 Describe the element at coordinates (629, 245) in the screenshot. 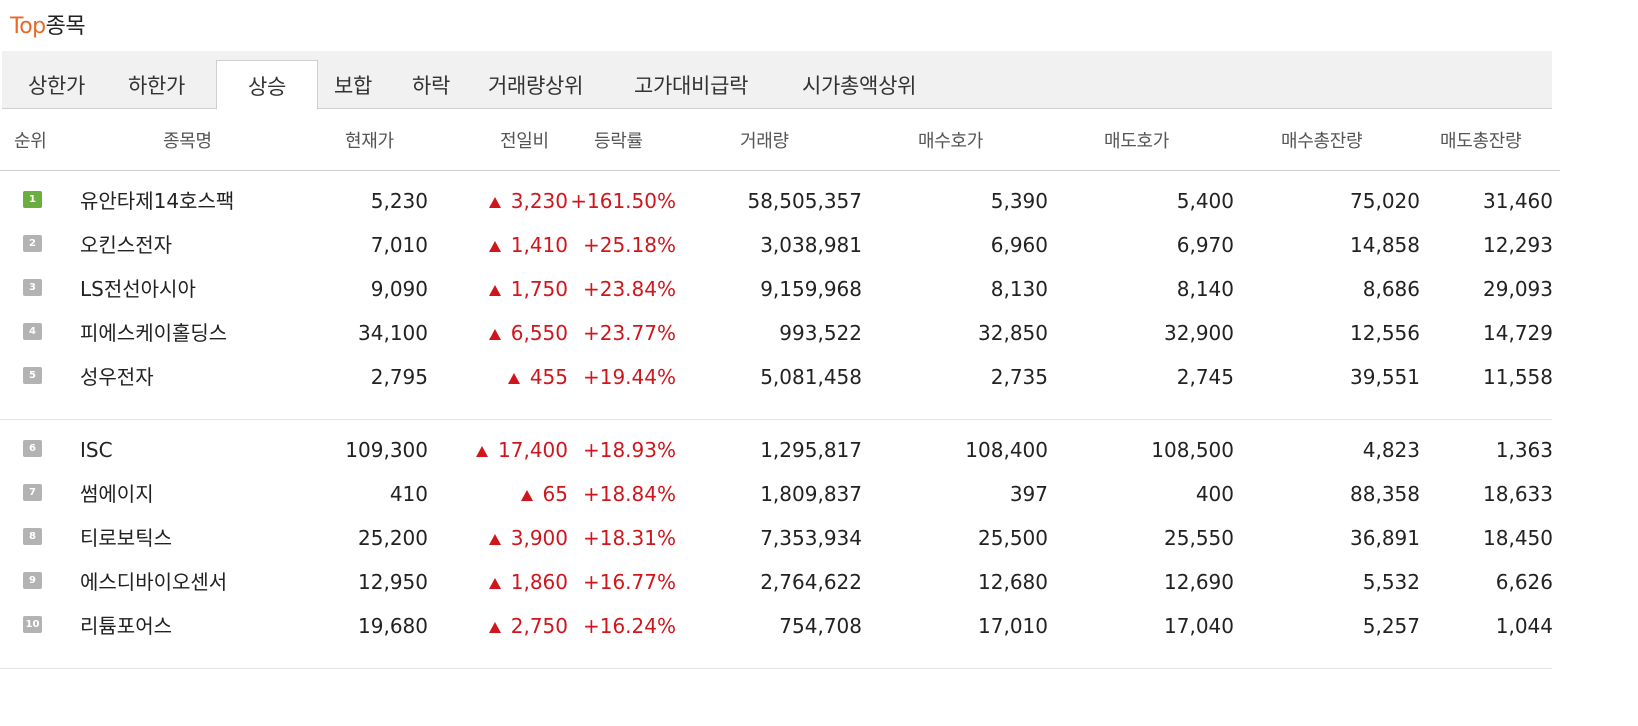

I see `change-rate: +25.18%` at that location.